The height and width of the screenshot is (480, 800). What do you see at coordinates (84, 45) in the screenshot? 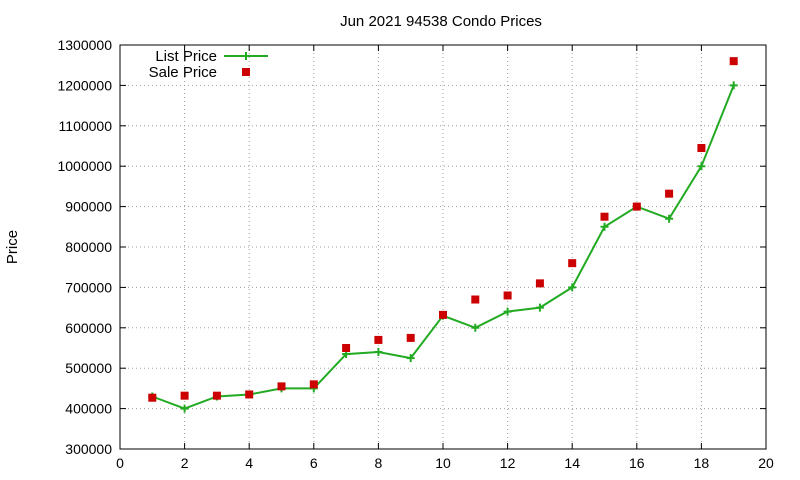
I see `y-tick-label: 1300000` at bounding box center [84, 45].